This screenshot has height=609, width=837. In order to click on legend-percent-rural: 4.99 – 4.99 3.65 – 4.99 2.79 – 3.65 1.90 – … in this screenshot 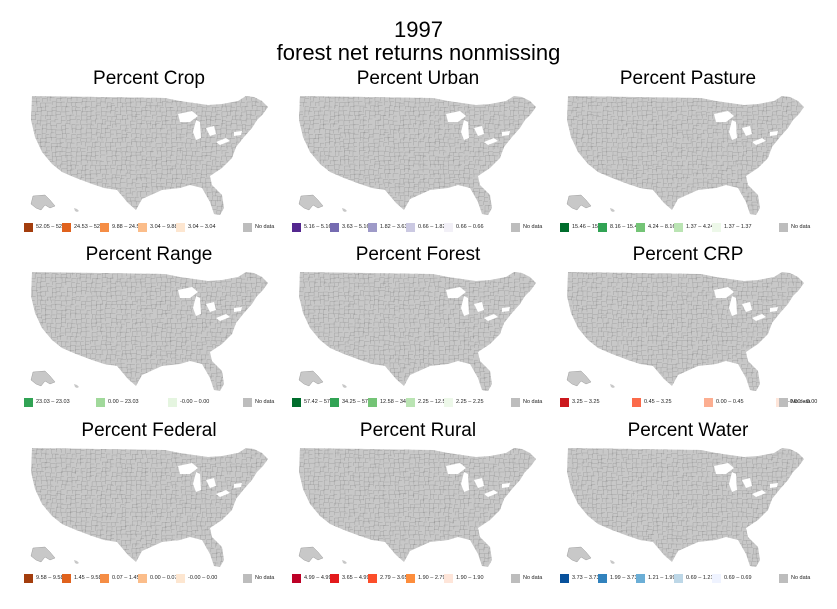, I will do `click(417, 579)`.